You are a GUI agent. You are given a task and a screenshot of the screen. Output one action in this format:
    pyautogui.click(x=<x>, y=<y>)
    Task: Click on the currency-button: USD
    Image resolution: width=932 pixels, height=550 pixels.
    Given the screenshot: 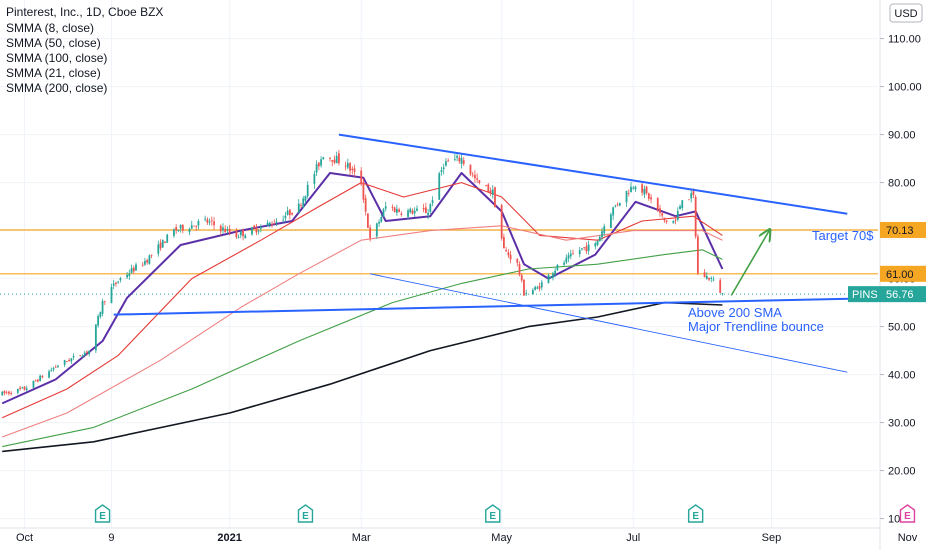 What is the action you would take?
    pyautogui.click(x=906, y=13)
    